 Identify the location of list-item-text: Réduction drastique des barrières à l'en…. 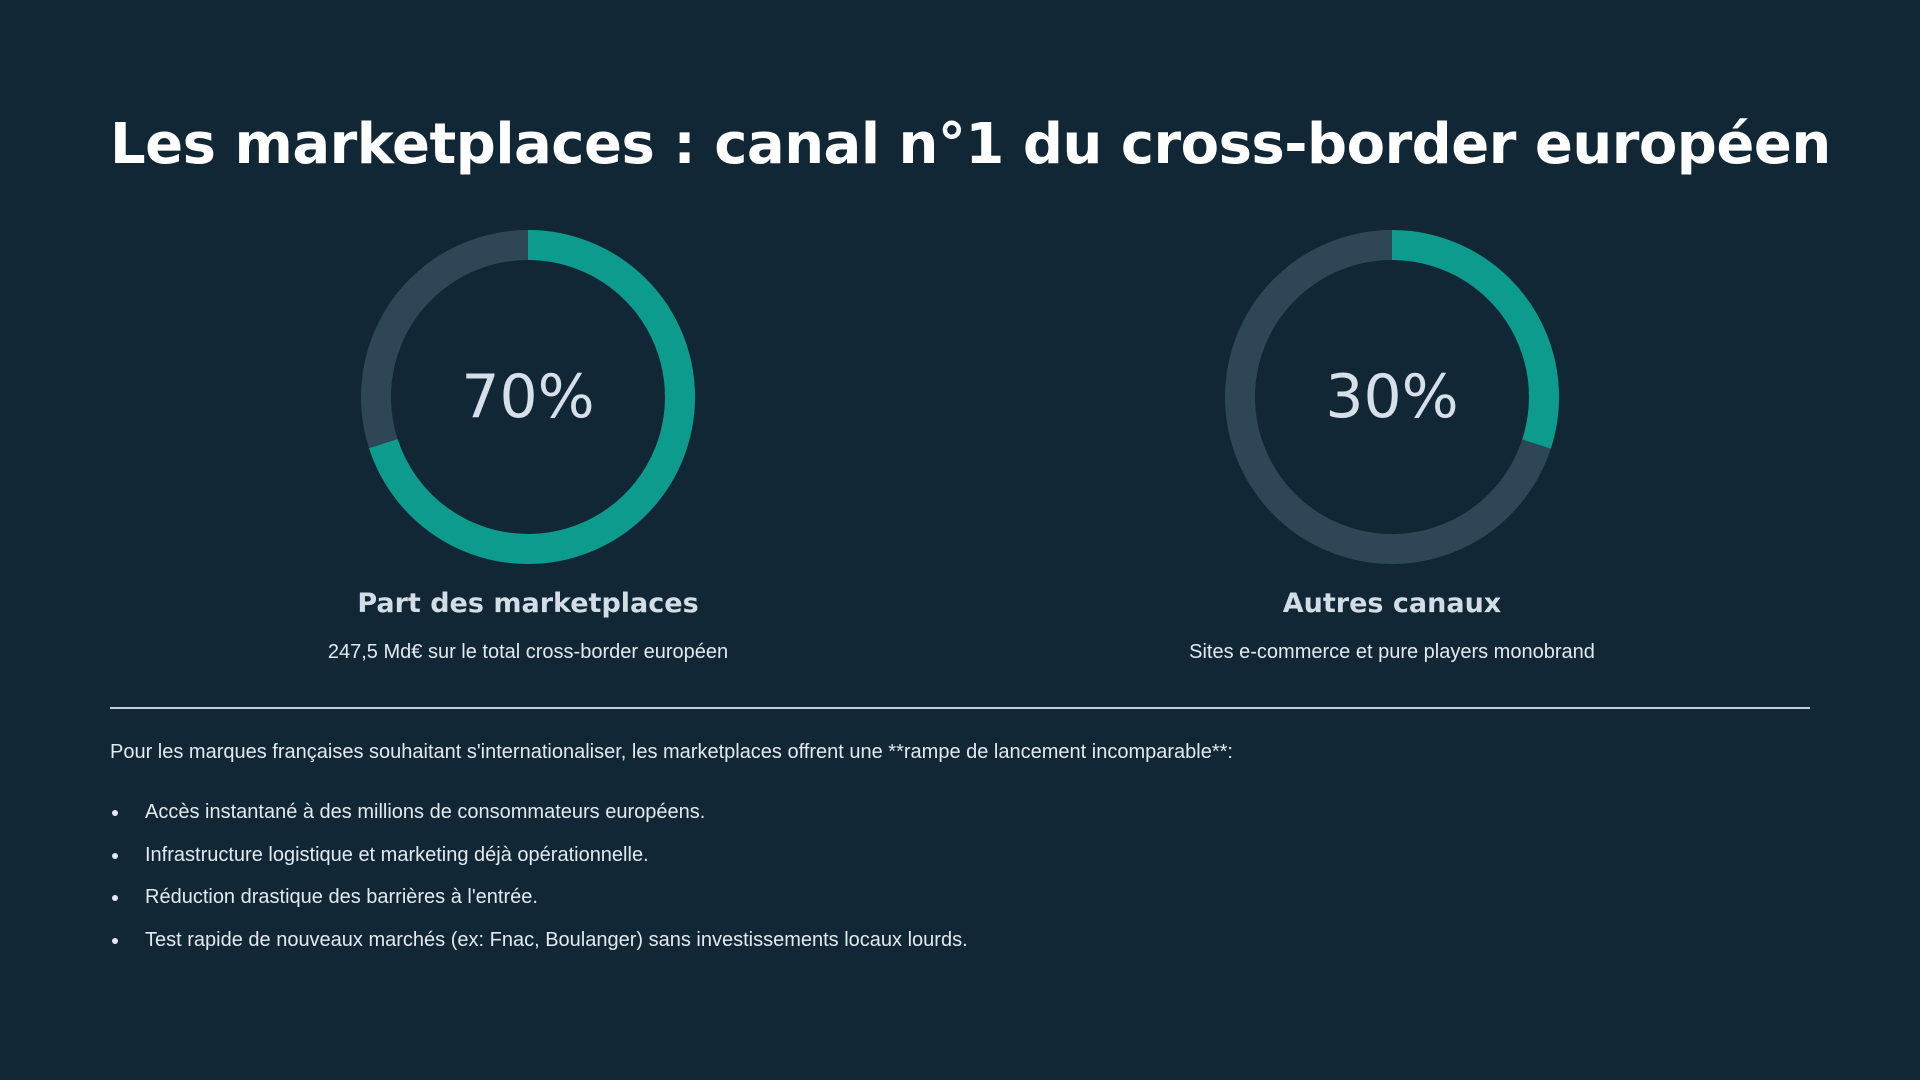
(341, 897).